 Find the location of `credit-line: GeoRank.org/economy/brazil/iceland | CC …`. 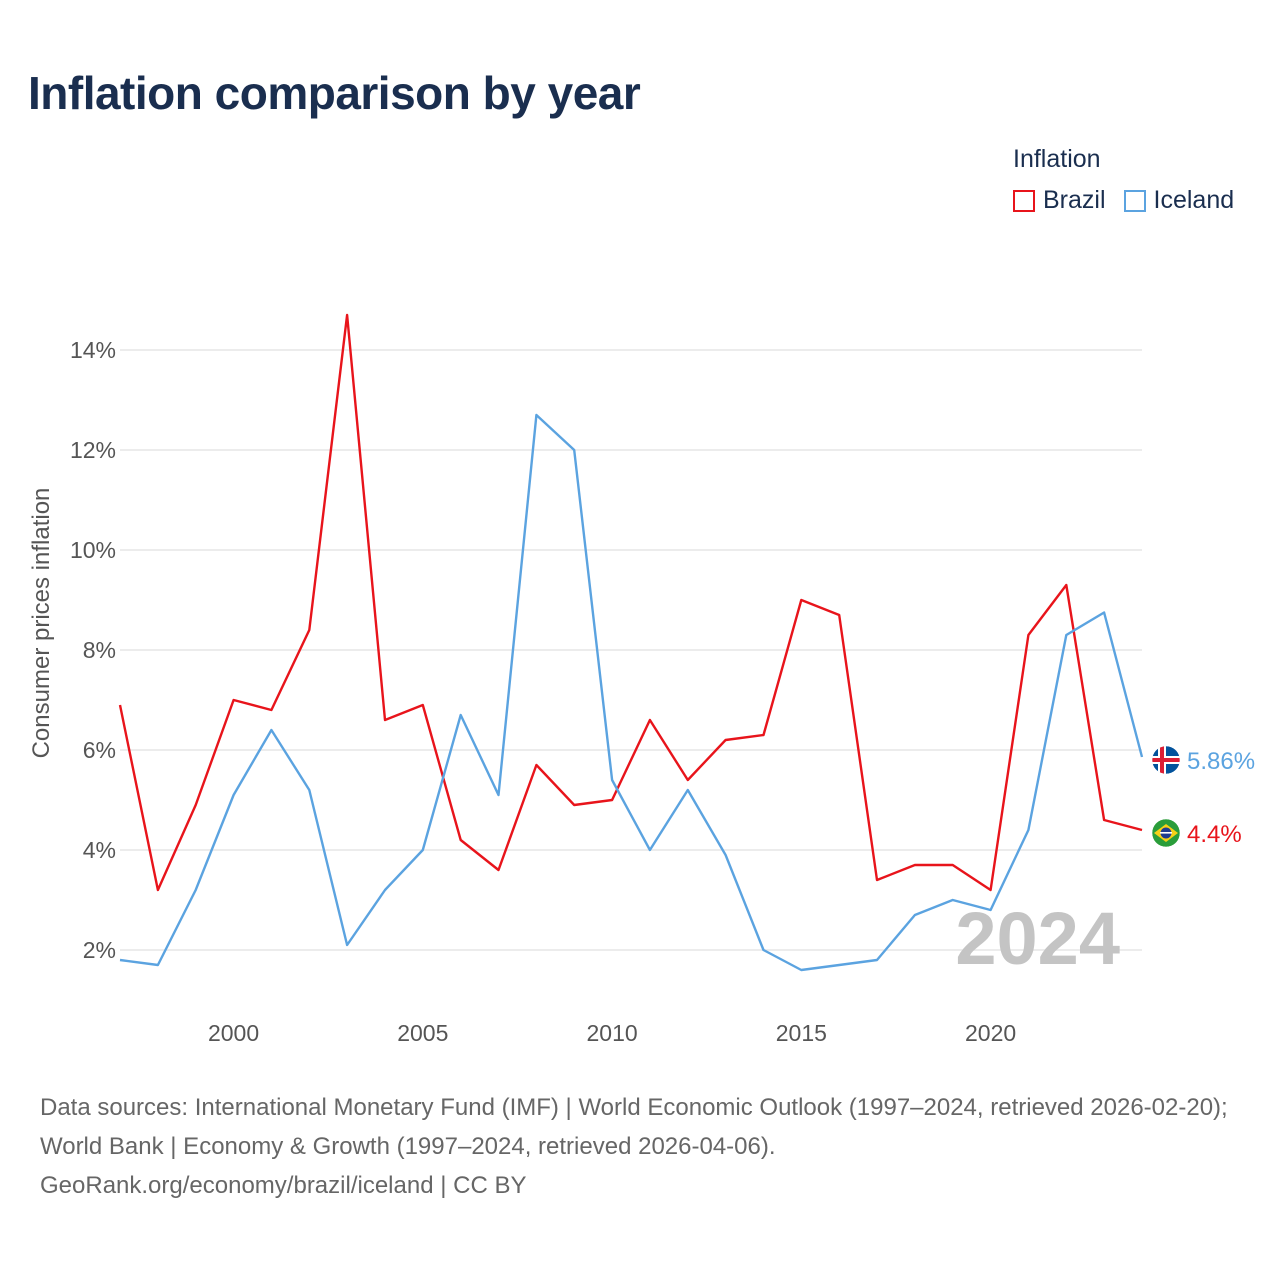

credit-line: GeoRank.org/economy/brazil/iceland | CC … is located at coordinates (283, 1185).